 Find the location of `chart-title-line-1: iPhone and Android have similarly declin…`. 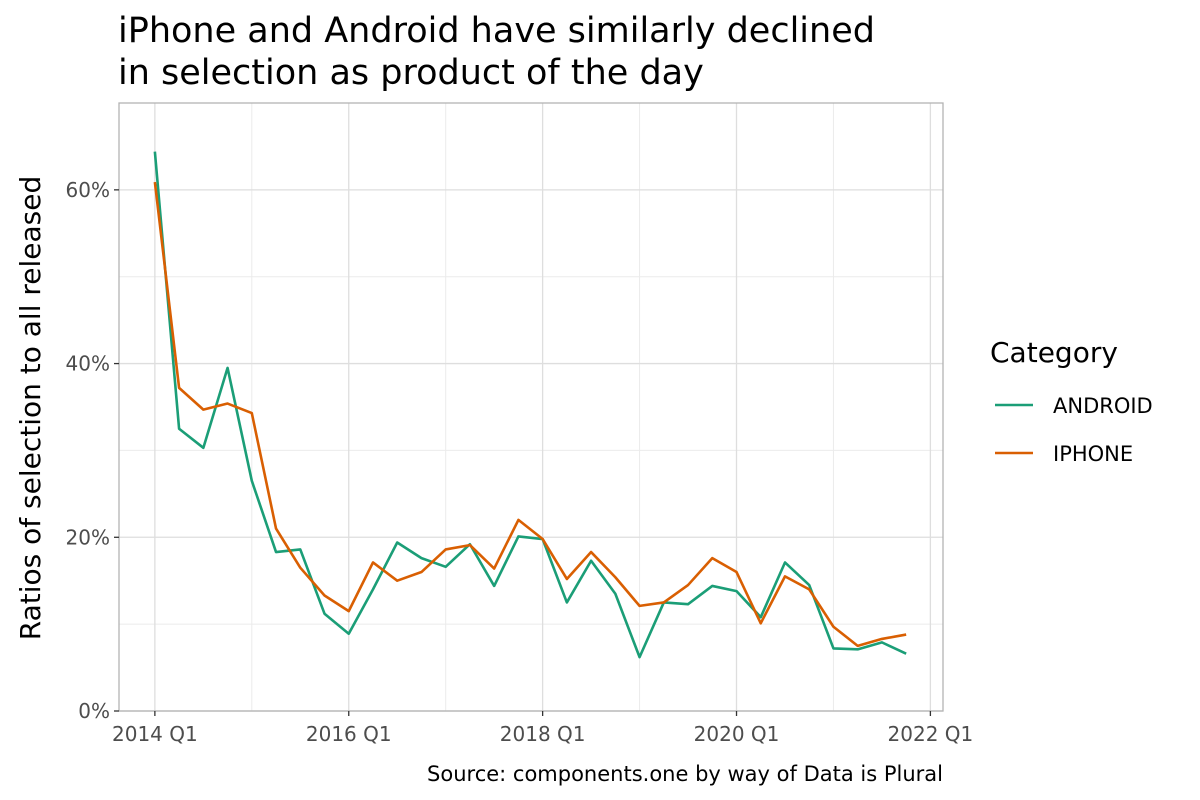

chart-title-line-1: iPhone and Android have similarly declin… is located at coordinates (496, 31).